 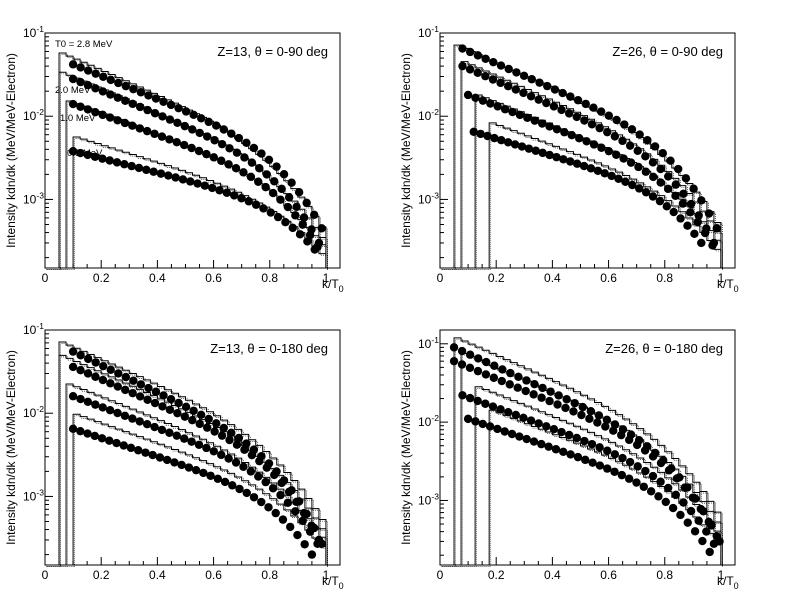 I want to click on x-axis-label-sub: 0, so click(x=736, y=289).